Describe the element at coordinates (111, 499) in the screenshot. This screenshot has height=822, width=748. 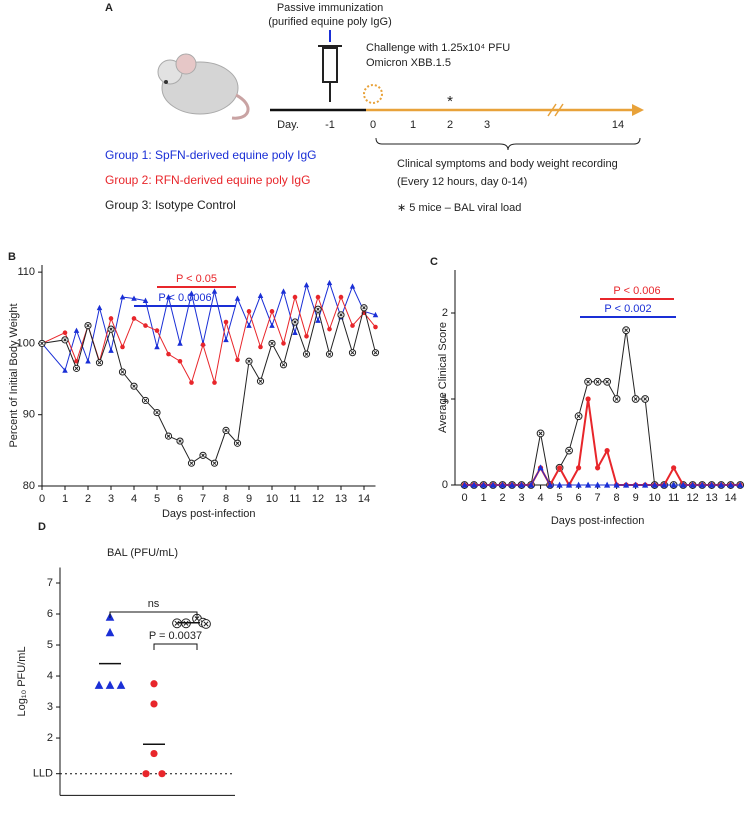
I see `x-tick-label: 3` at that location.